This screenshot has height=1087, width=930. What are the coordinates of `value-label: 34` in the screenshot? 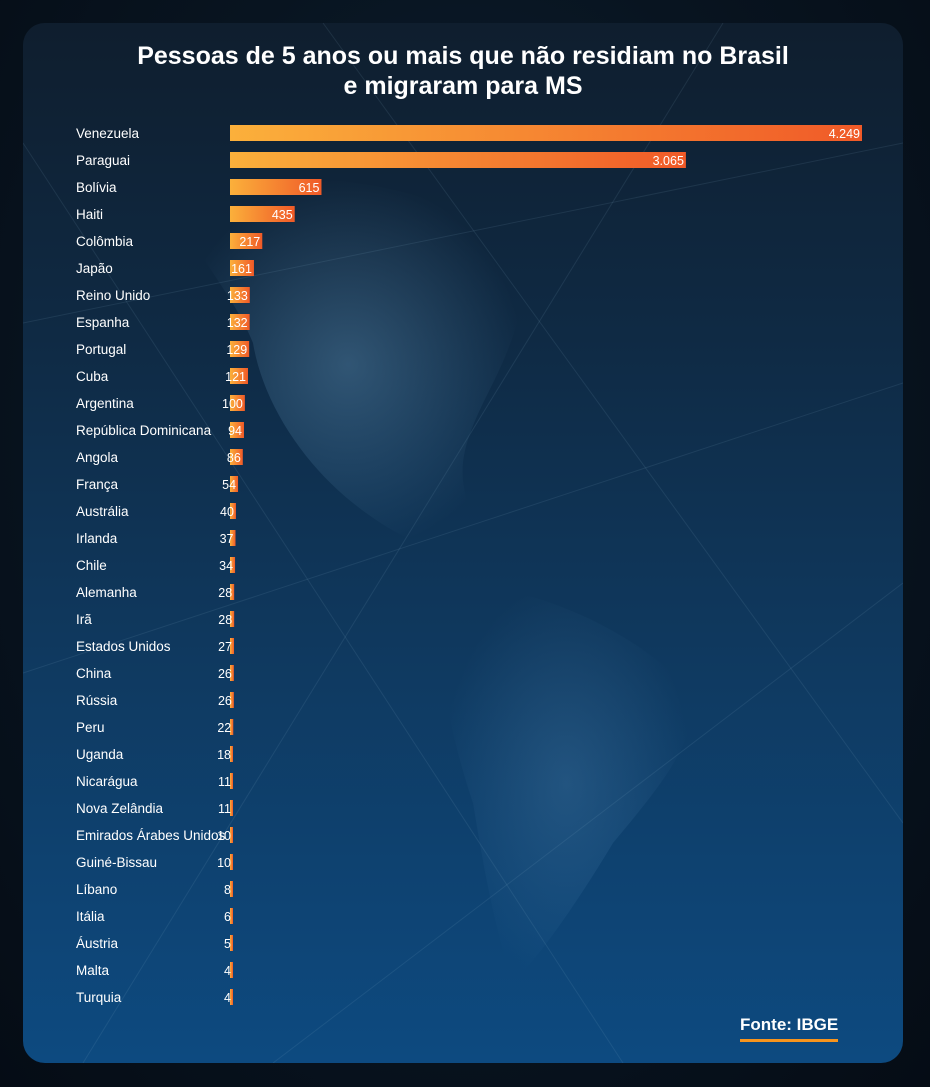 It's located at (226, 566).